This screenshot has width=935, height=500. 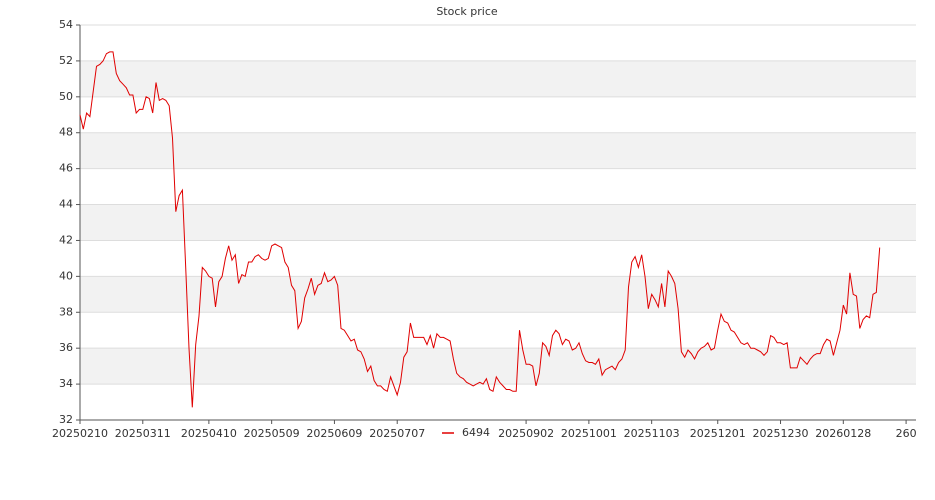 What do you see at coordinates (334, 433) in the screenshot?
I see `x-tick-label: 20250609` at bounding box center [334, 433].